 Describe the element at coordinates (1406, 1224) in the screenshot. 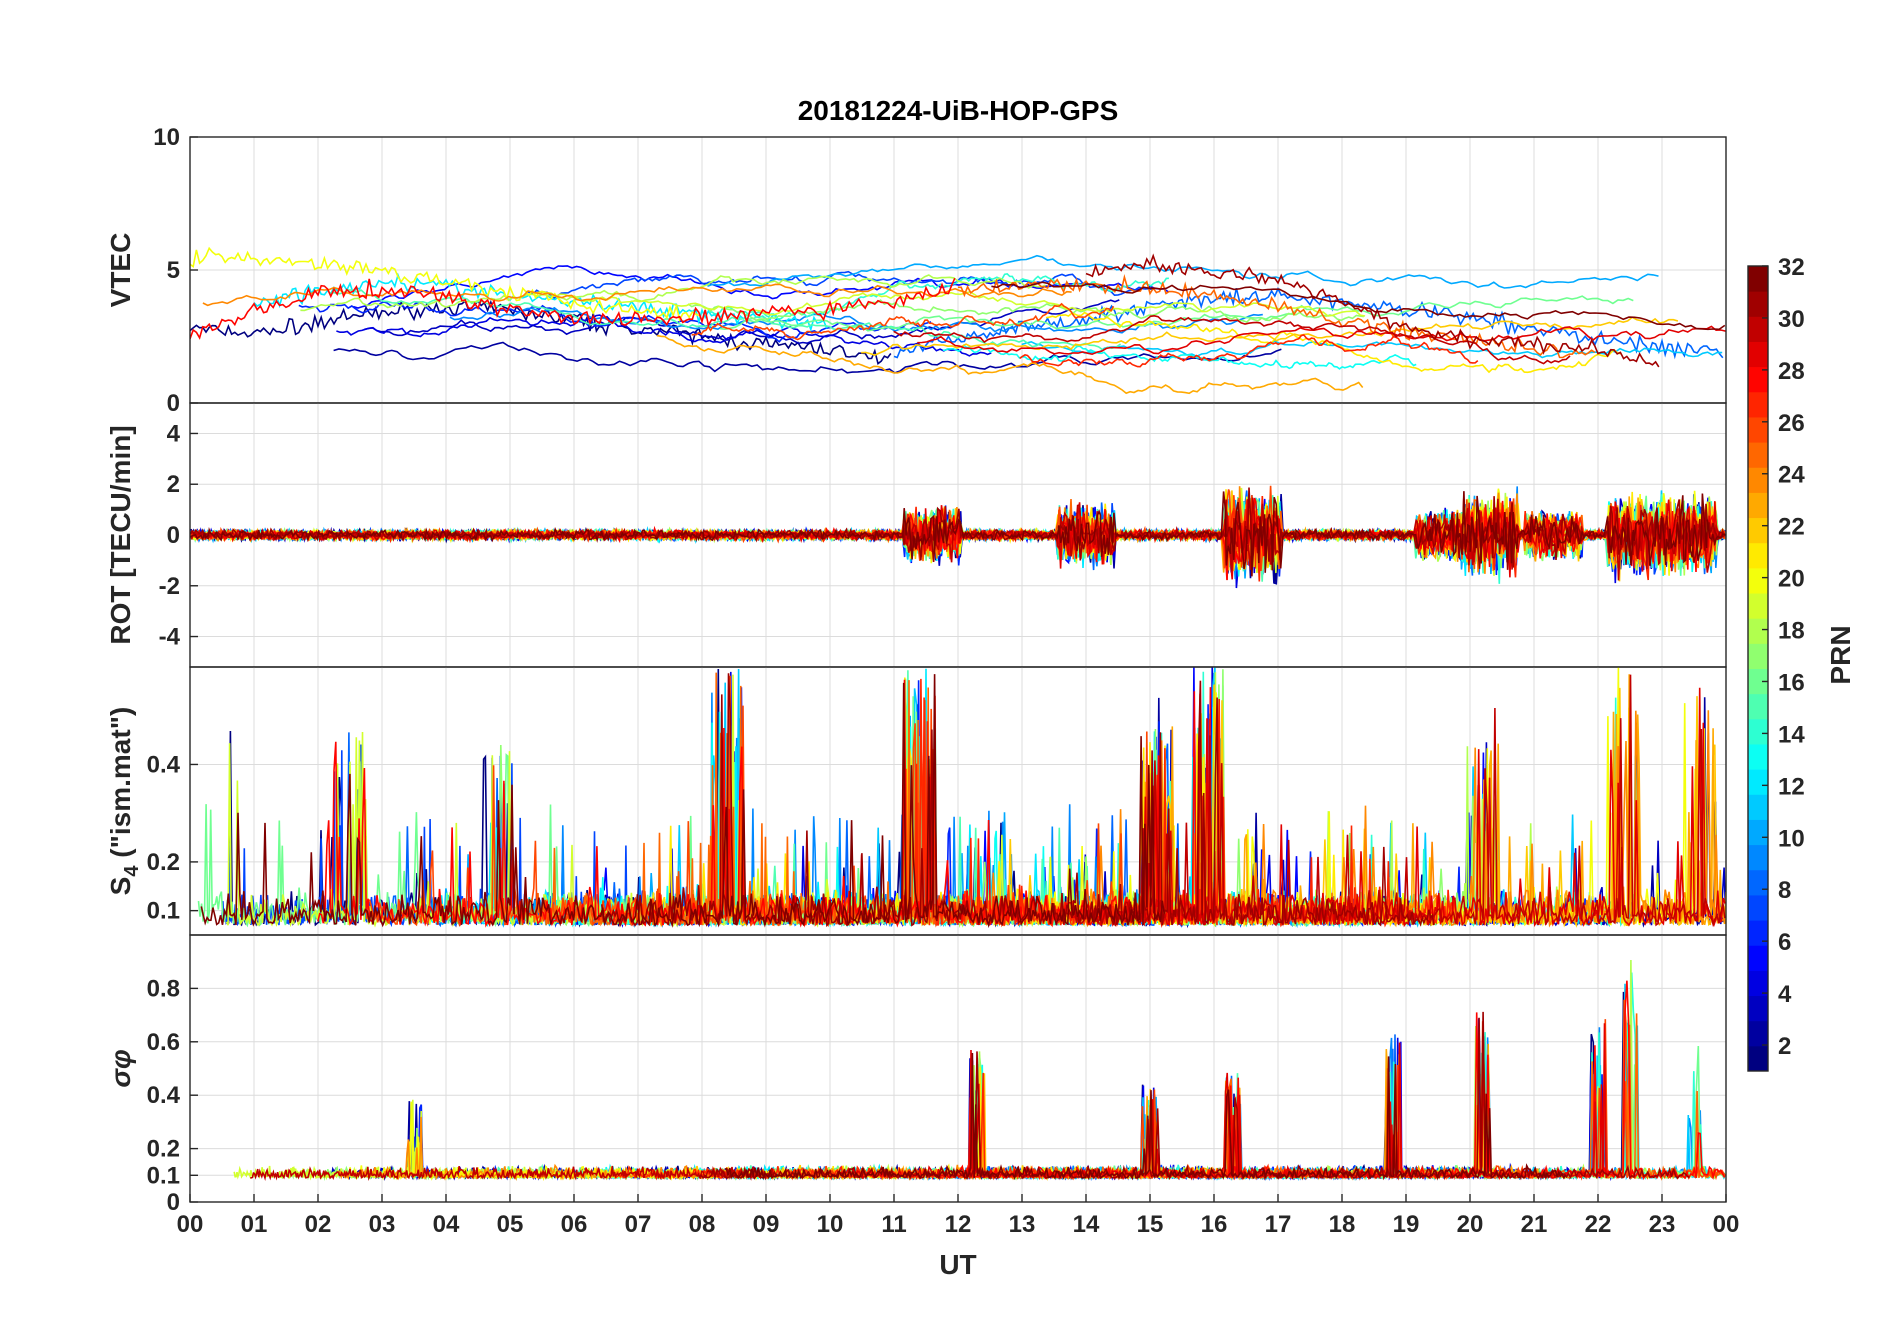

I see `xtick-label: 19` at that location.